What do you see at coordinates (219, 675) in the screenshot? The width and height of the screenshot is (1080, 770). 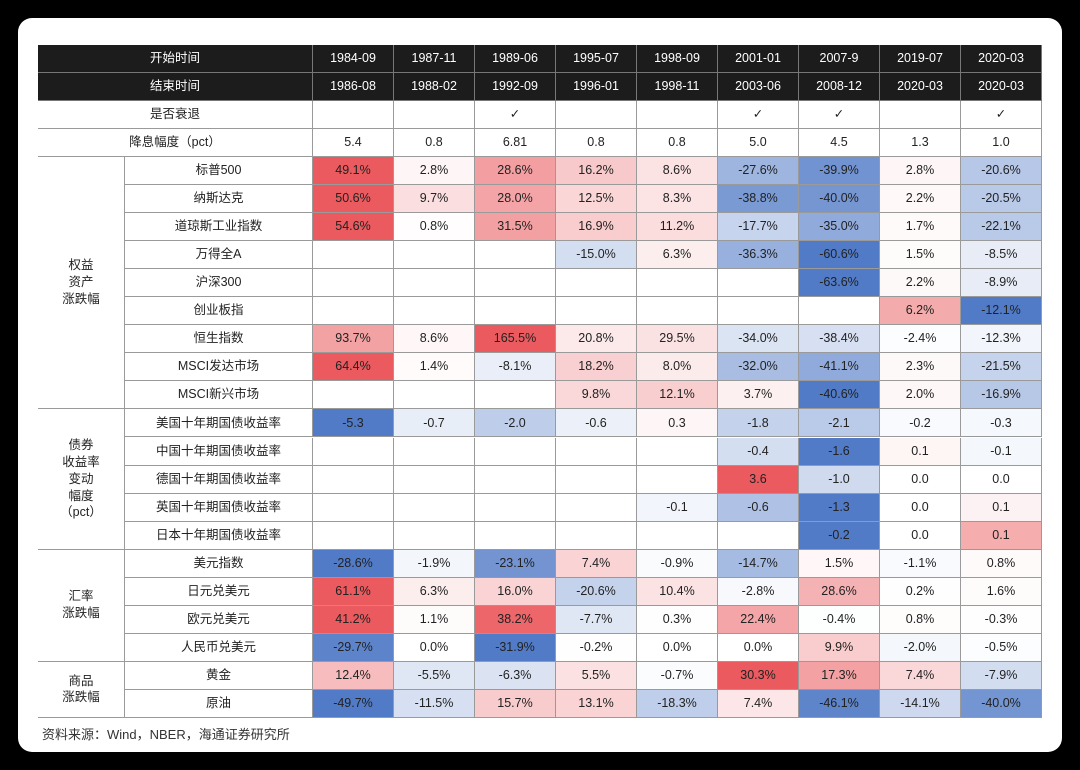 I see `row-label: 黄金` at bounding box center [219, 675].